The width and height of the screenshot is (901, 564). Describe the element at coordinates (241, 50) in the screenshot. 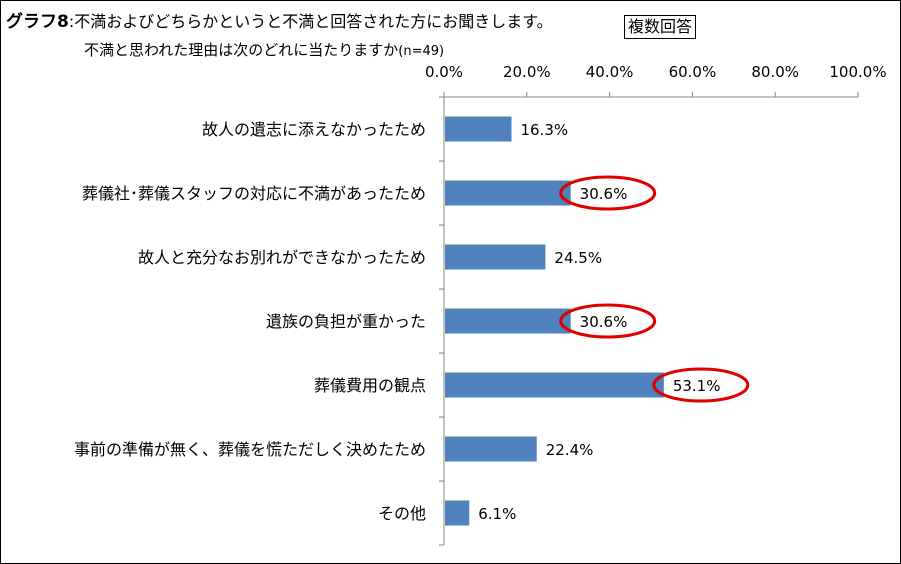

I see `question-text-2: 不満と思われた理由は次のどれに当たりますか` at that location.